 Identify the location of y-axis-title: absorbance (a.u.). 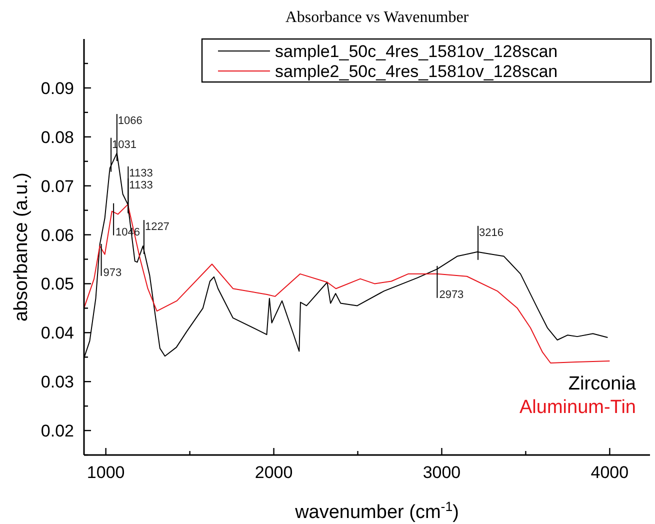
(21, 247).